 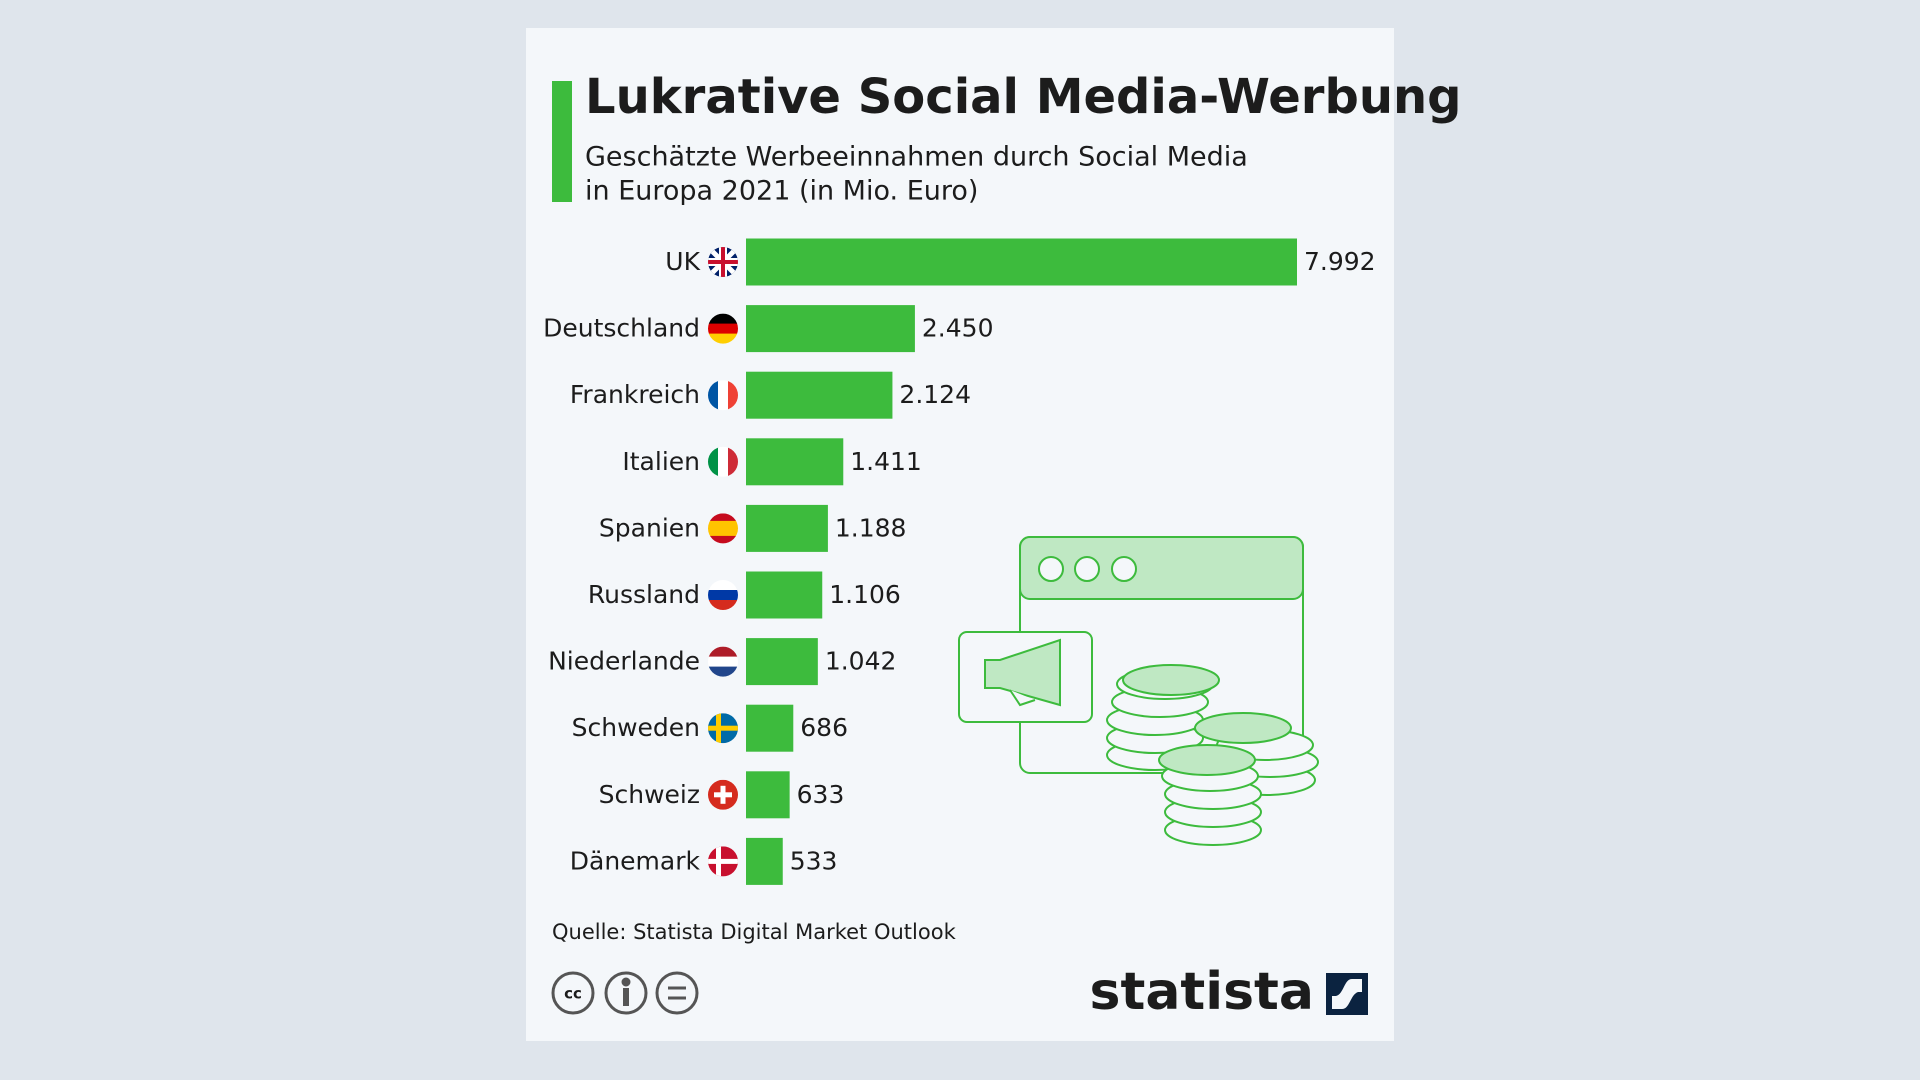 I want to click on category-label: Dänemark, so click(x=635, y=860).